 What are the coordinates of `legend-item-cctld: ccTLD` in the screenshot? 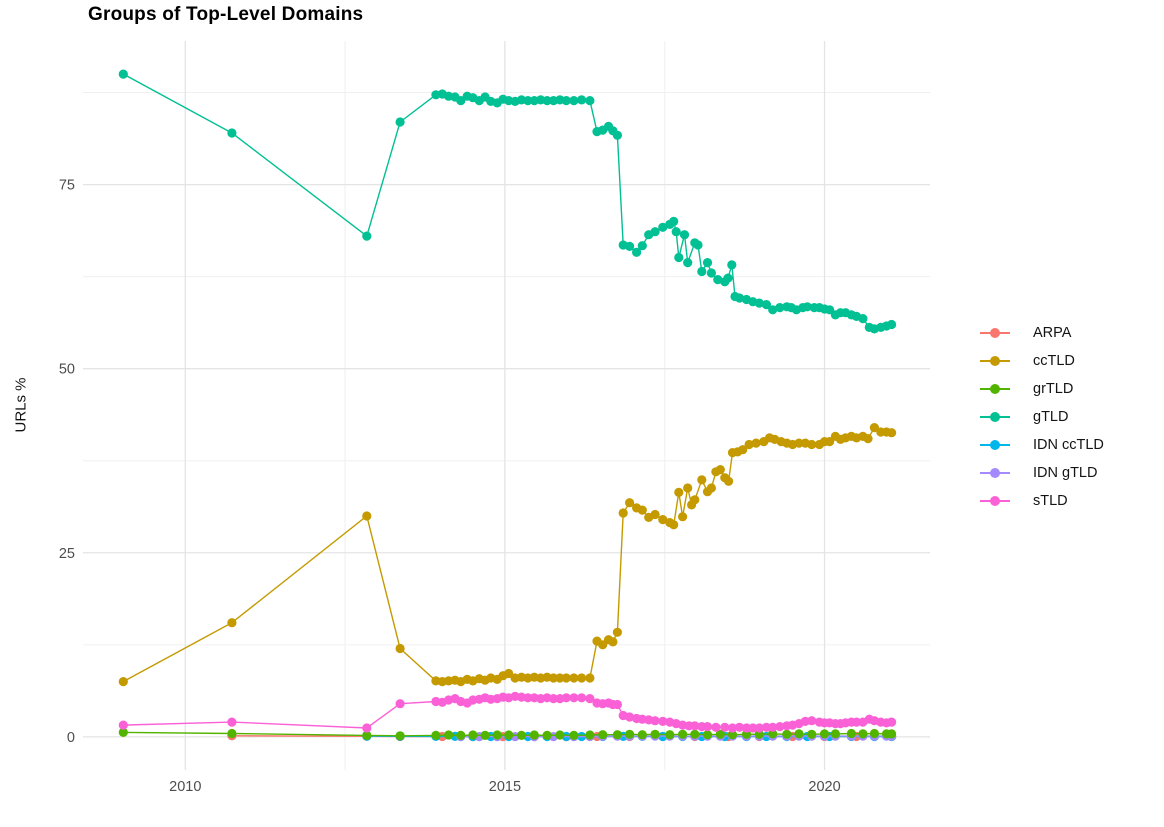 It's located at (1041, 361).